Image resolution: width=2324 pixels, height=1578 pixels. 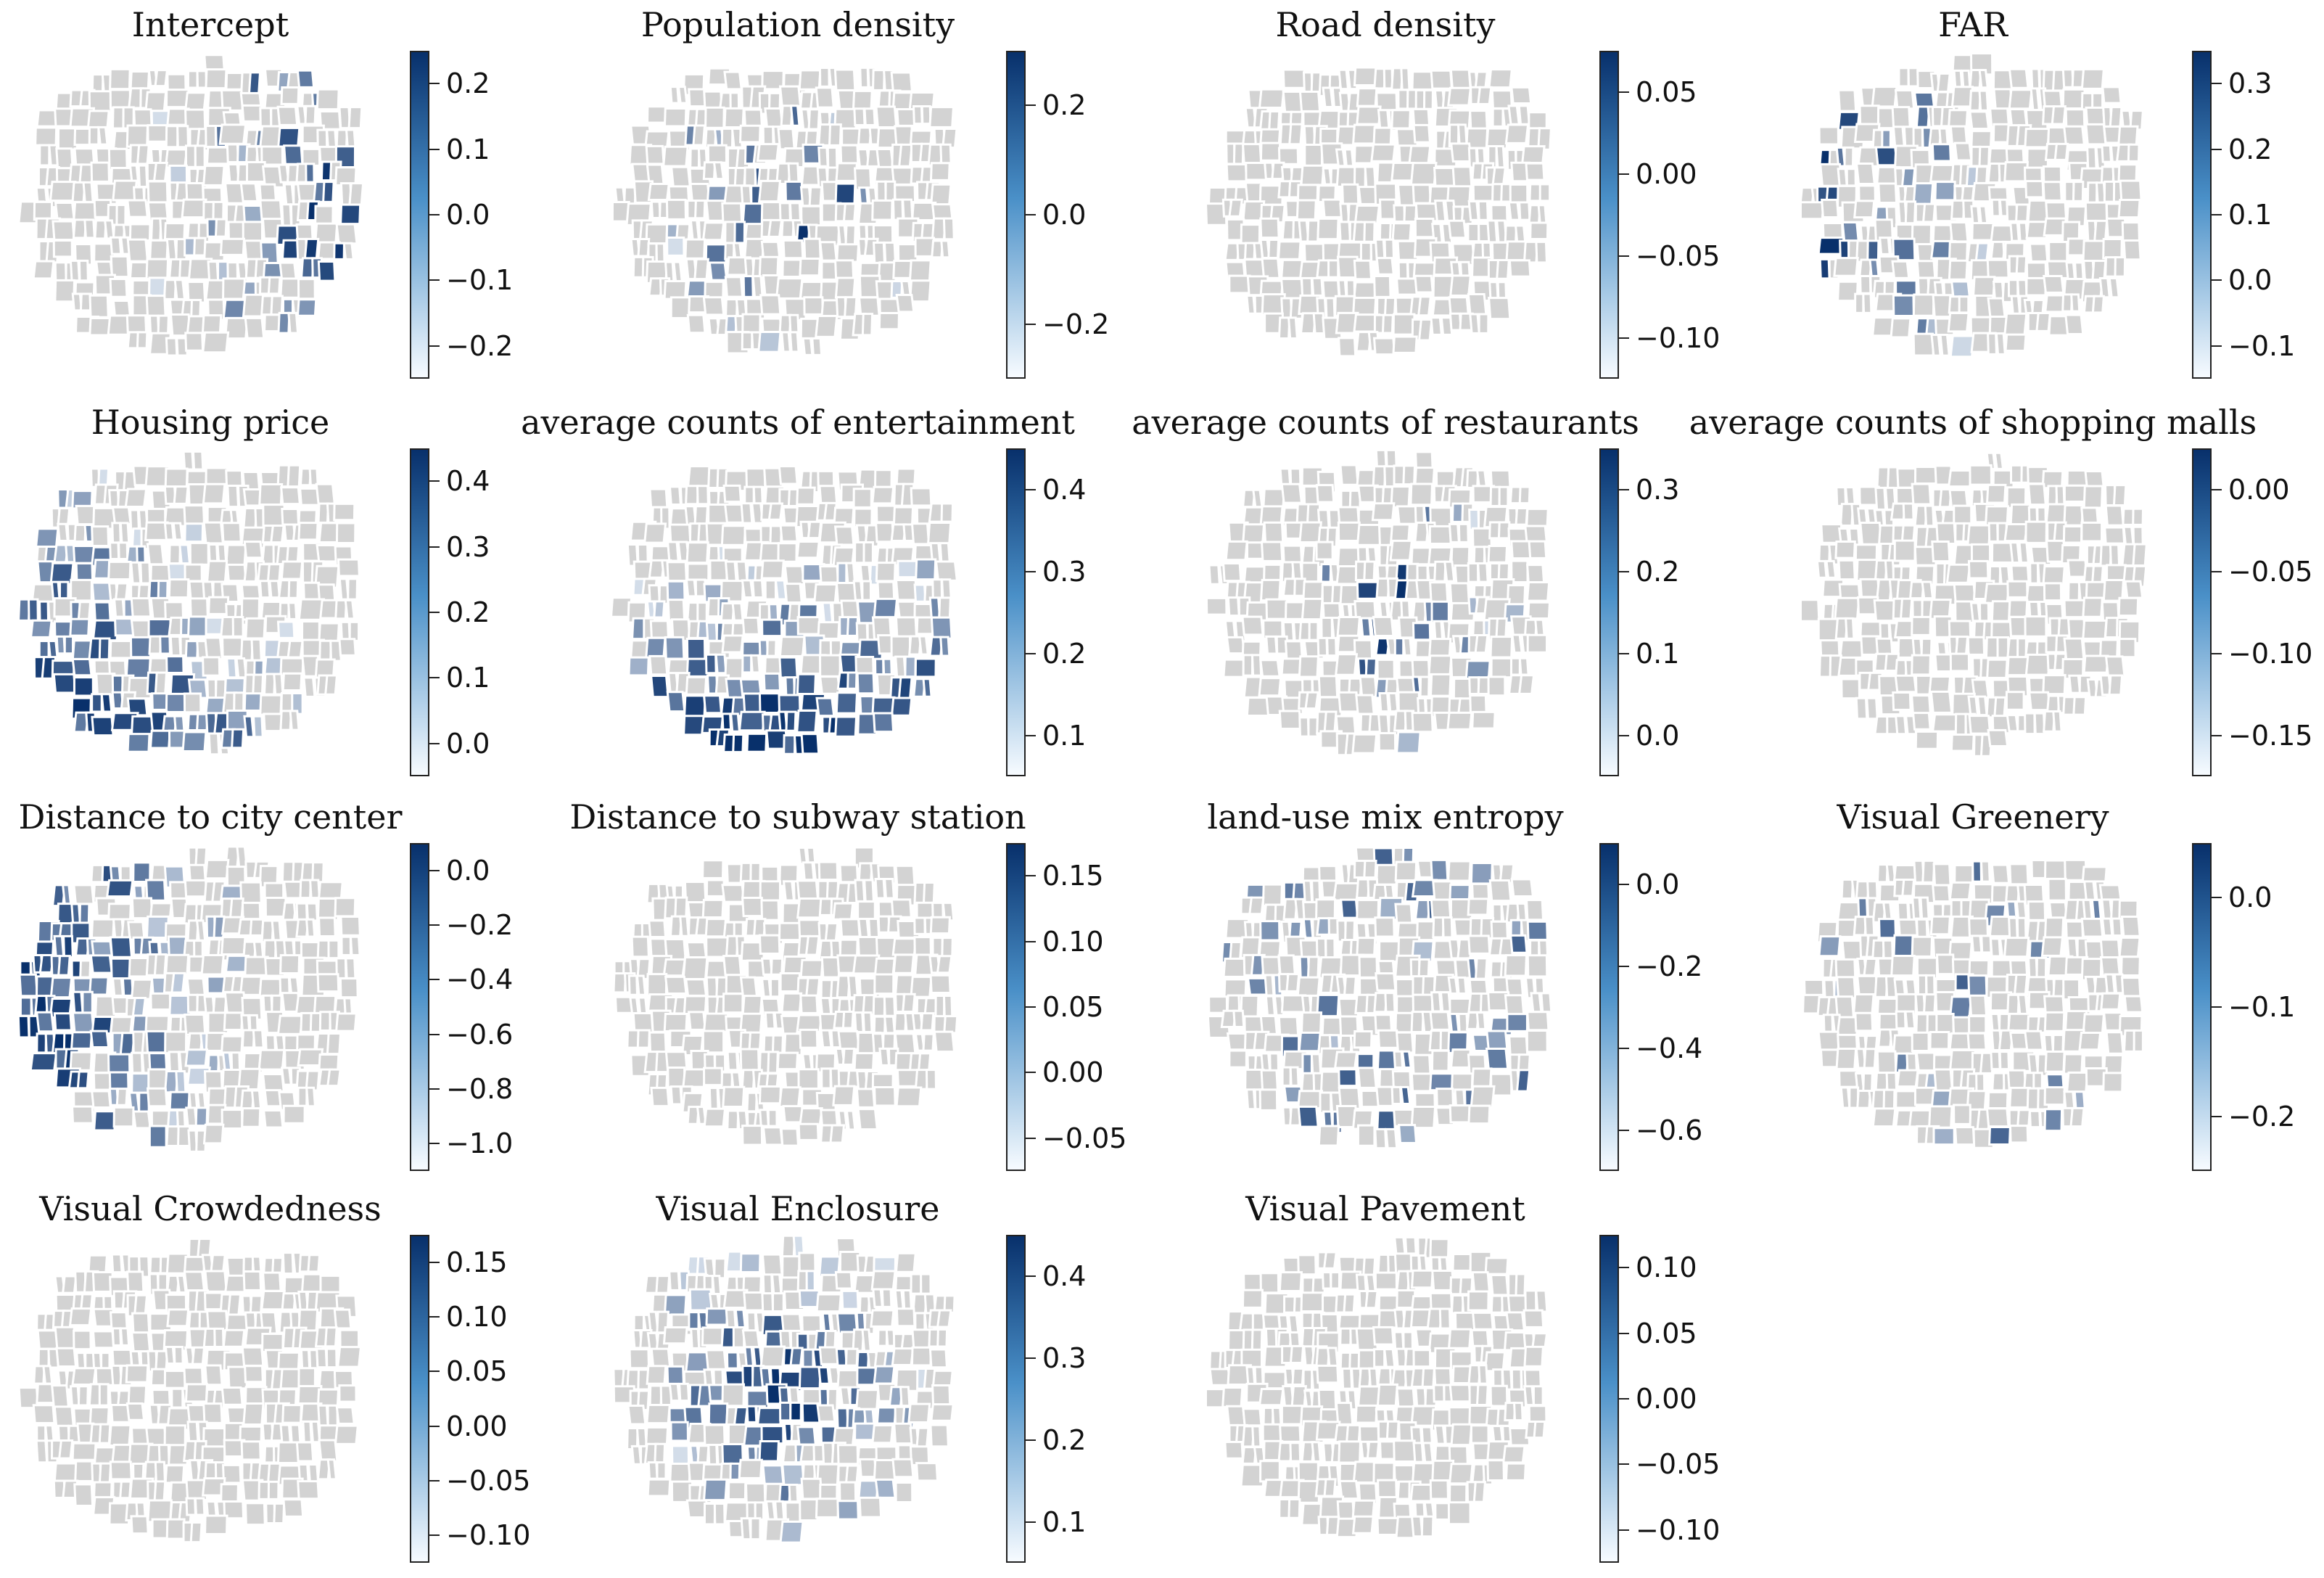 I want to click on choropleth-map, so click(x=189, y=603).